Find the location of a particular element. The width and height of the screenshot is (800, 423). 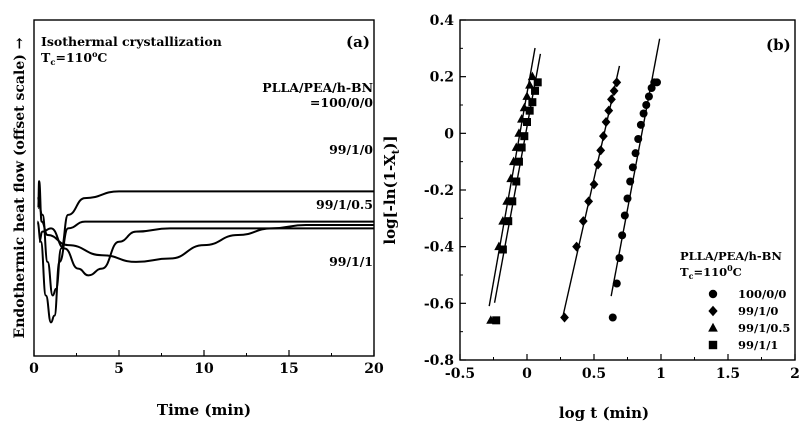

panel-b-y-tick-label-0.2: 0.2 is located at coordinates (442, 78).